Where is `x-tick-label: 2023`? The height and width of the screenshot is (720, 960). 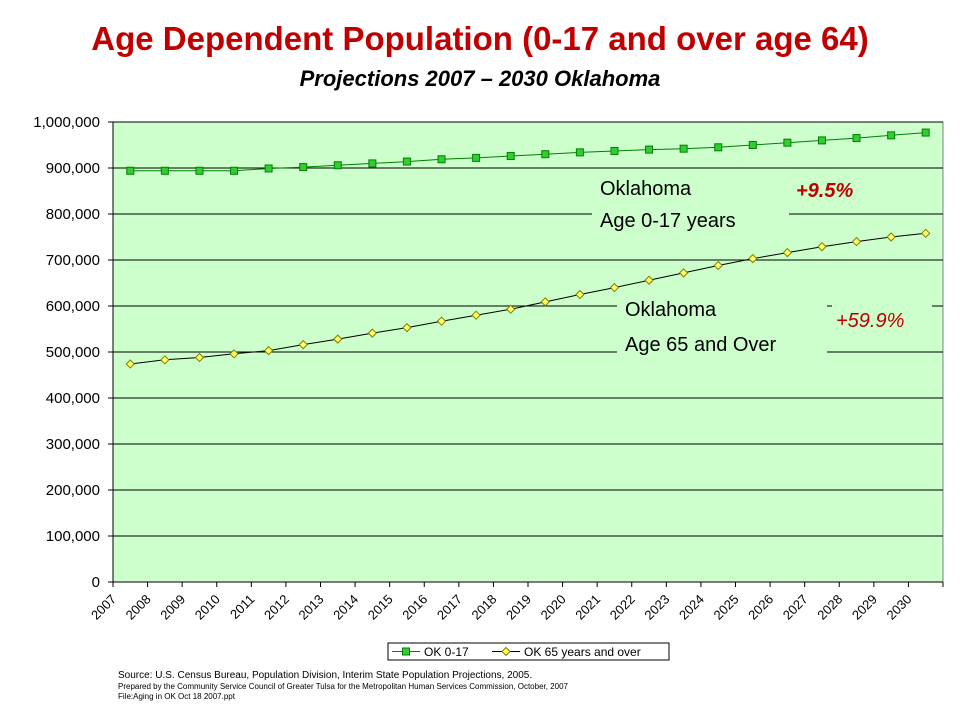
x-tick-label: 2023 is located at coordinates (656, 607).